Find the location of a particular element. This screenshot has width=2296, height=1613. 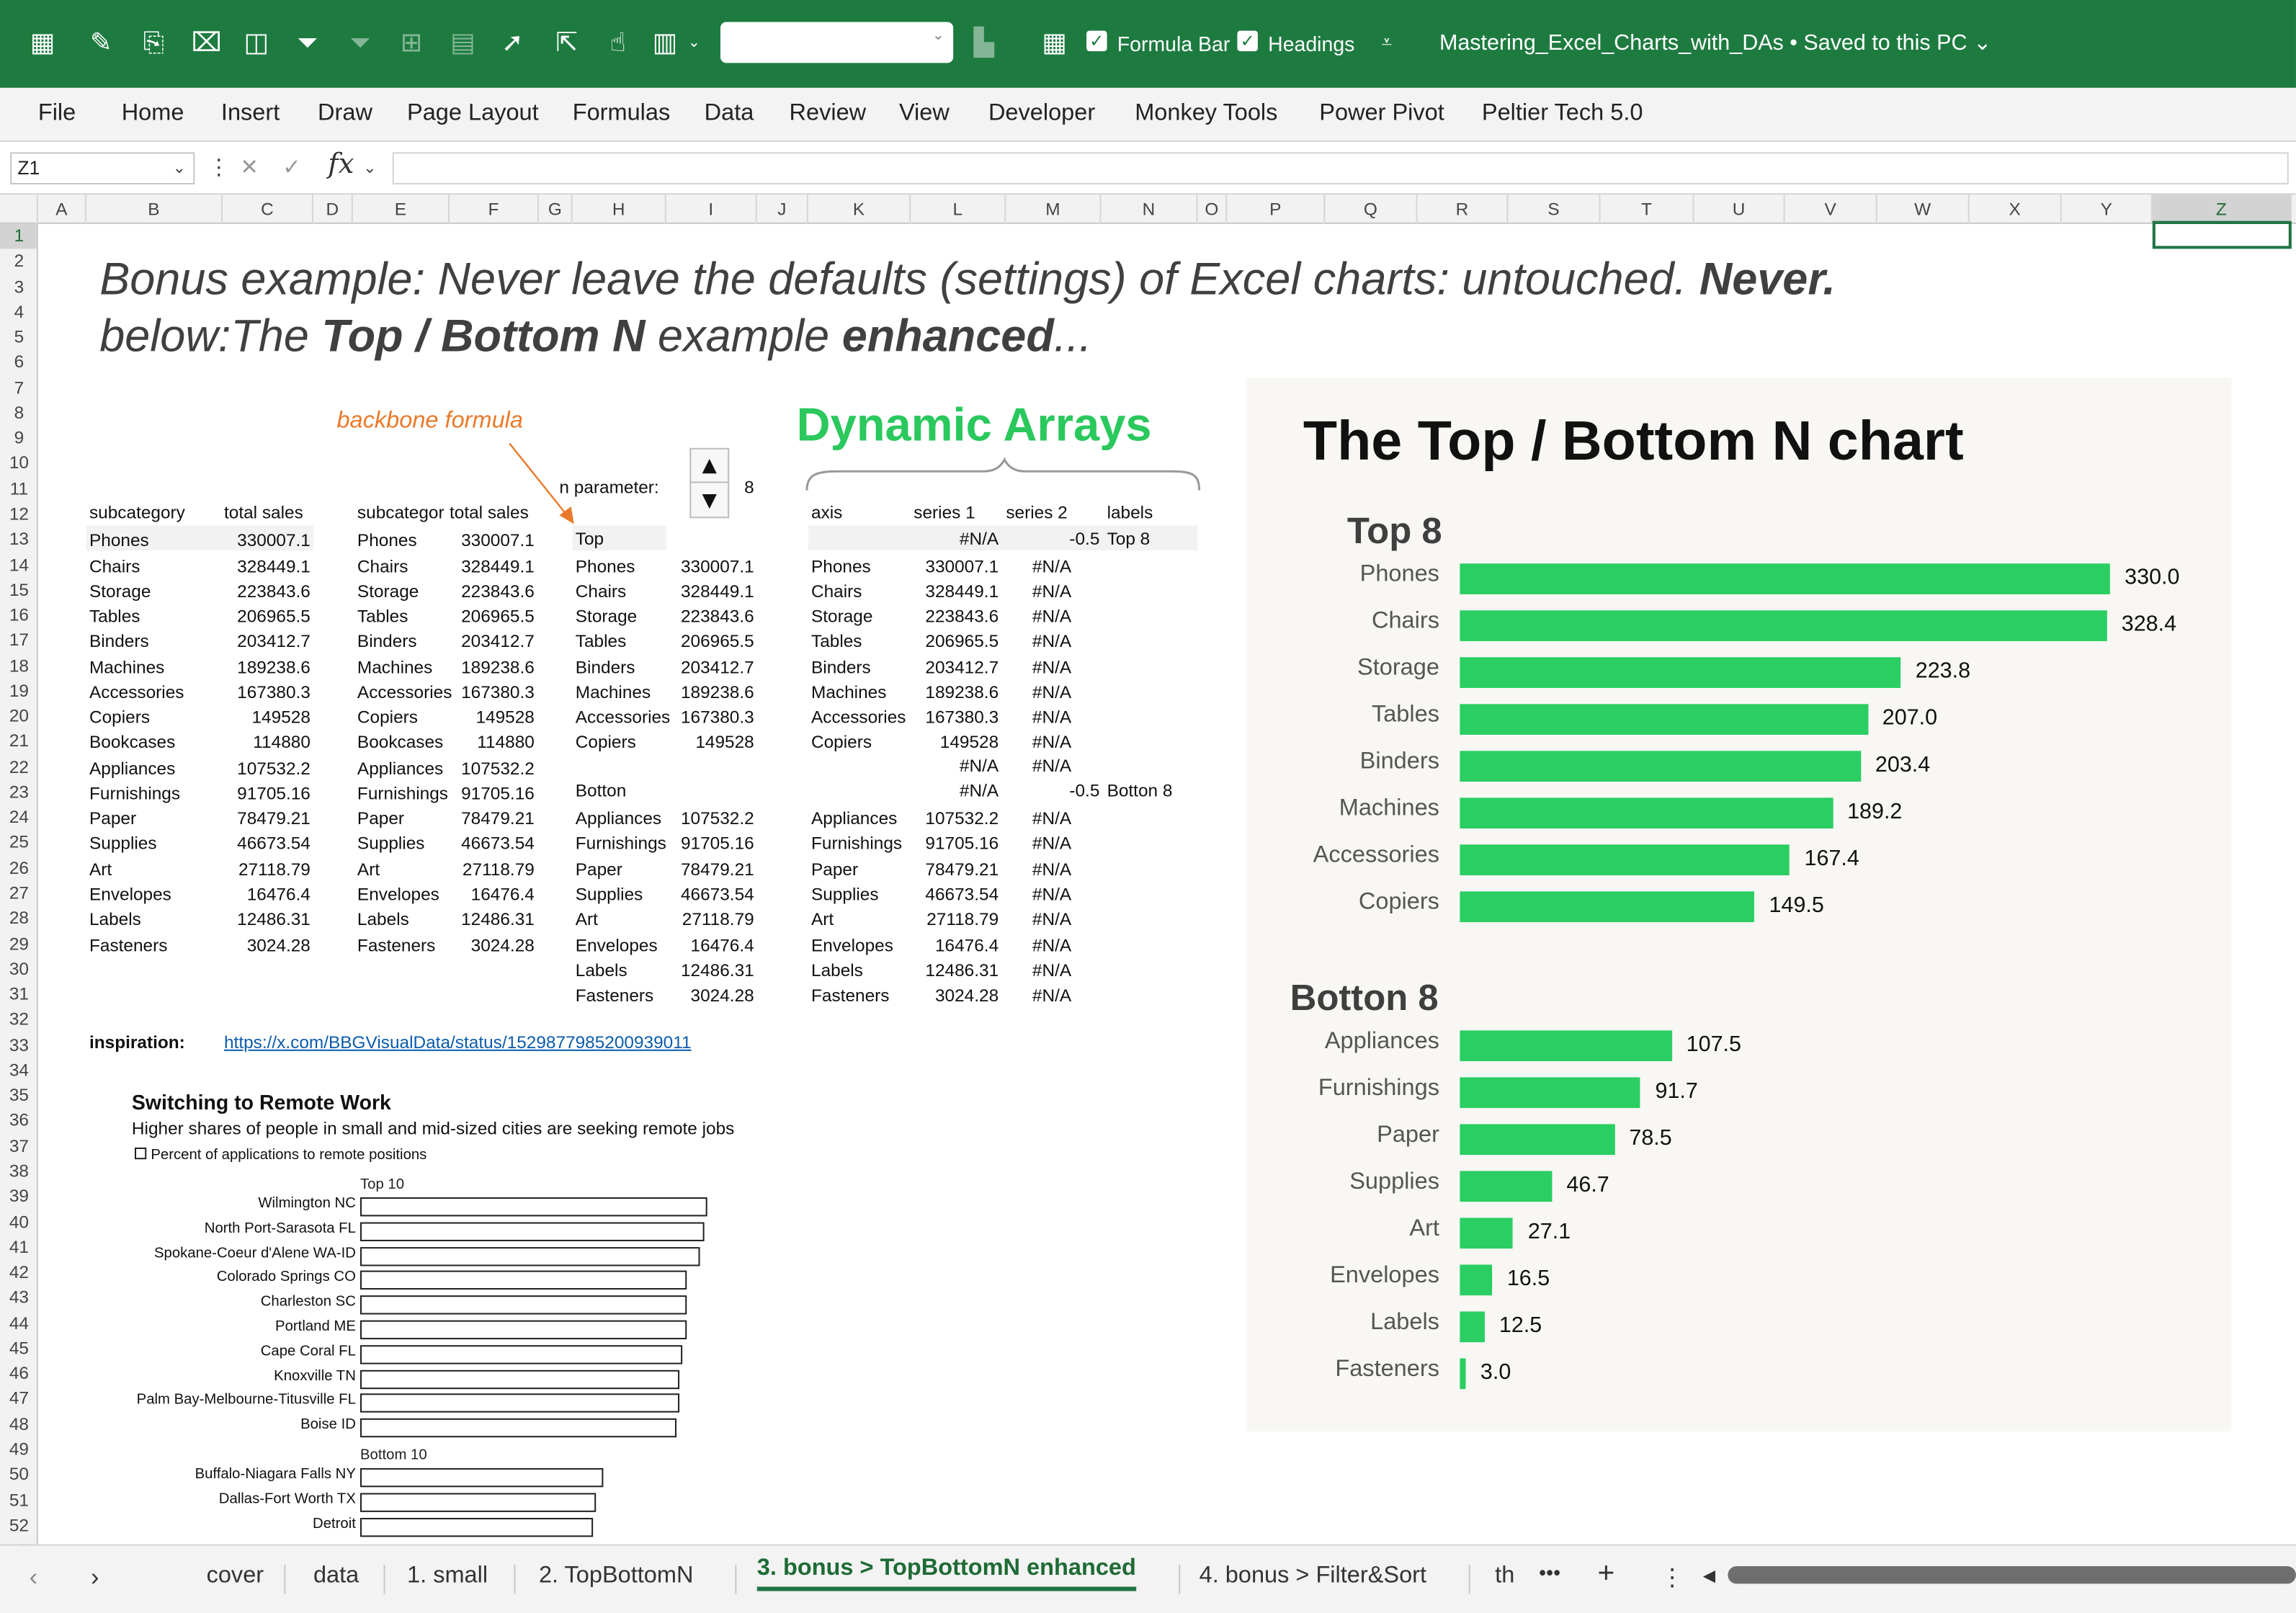

bottom-label-cell: Botton is located at coordinates (601, 790).